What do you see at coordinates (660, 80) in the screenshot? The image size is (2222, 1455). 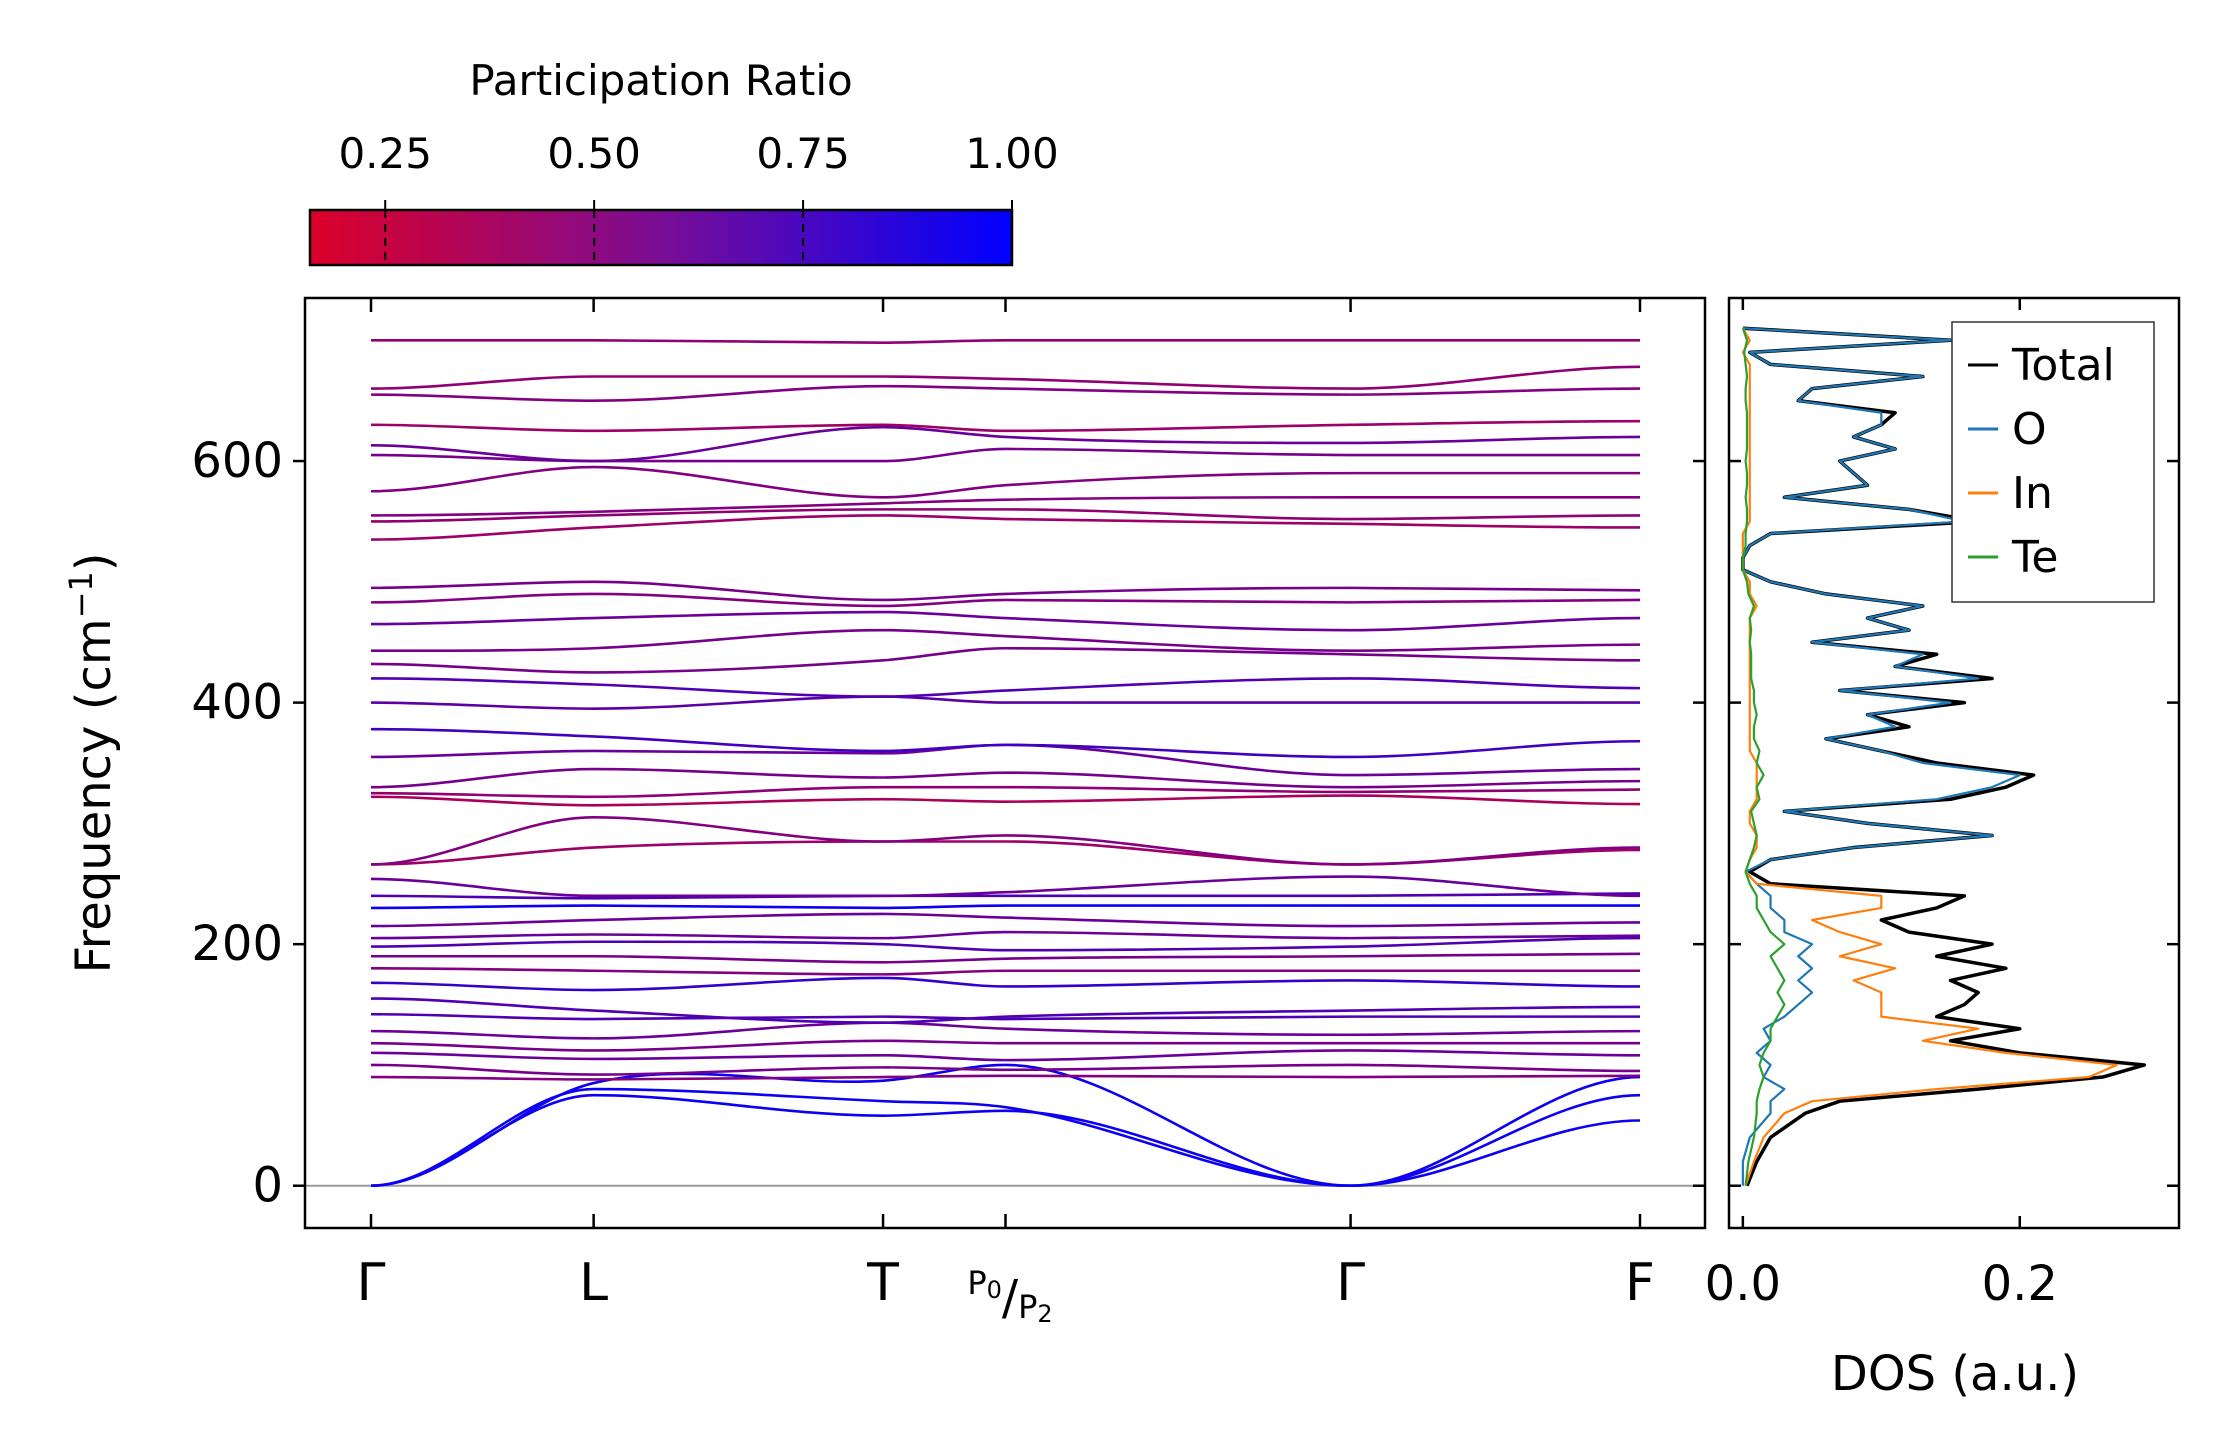 I see `colorbar-label: Participation Ratio` at bounding box center [660, 80].